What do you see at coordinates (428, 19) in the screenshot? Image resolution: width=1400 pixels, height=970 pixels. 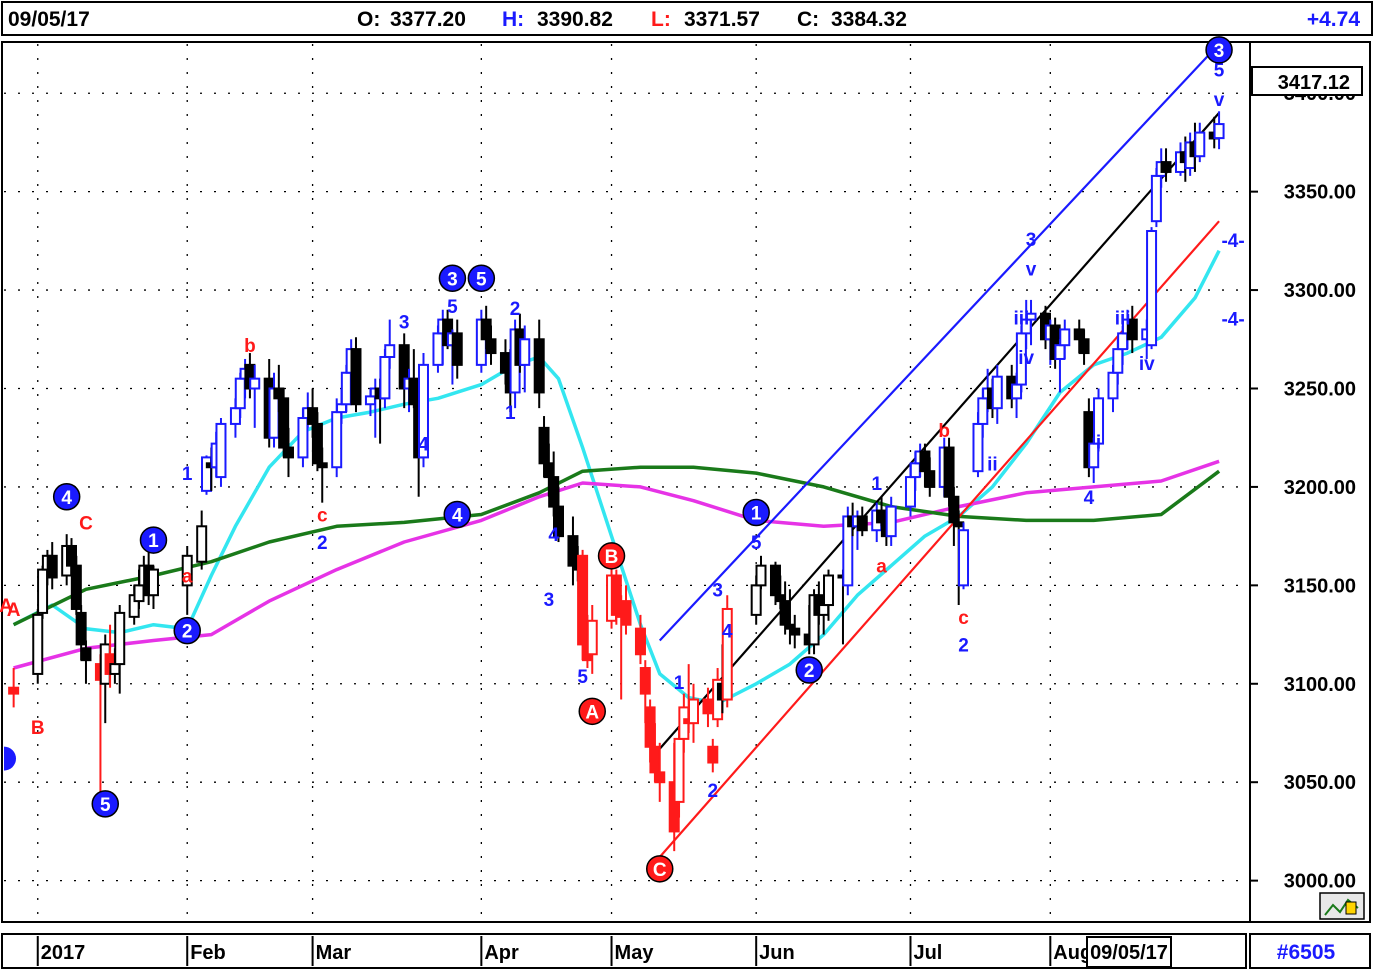 I see `open-value: 3377.20` at bounding box center [428, 19].